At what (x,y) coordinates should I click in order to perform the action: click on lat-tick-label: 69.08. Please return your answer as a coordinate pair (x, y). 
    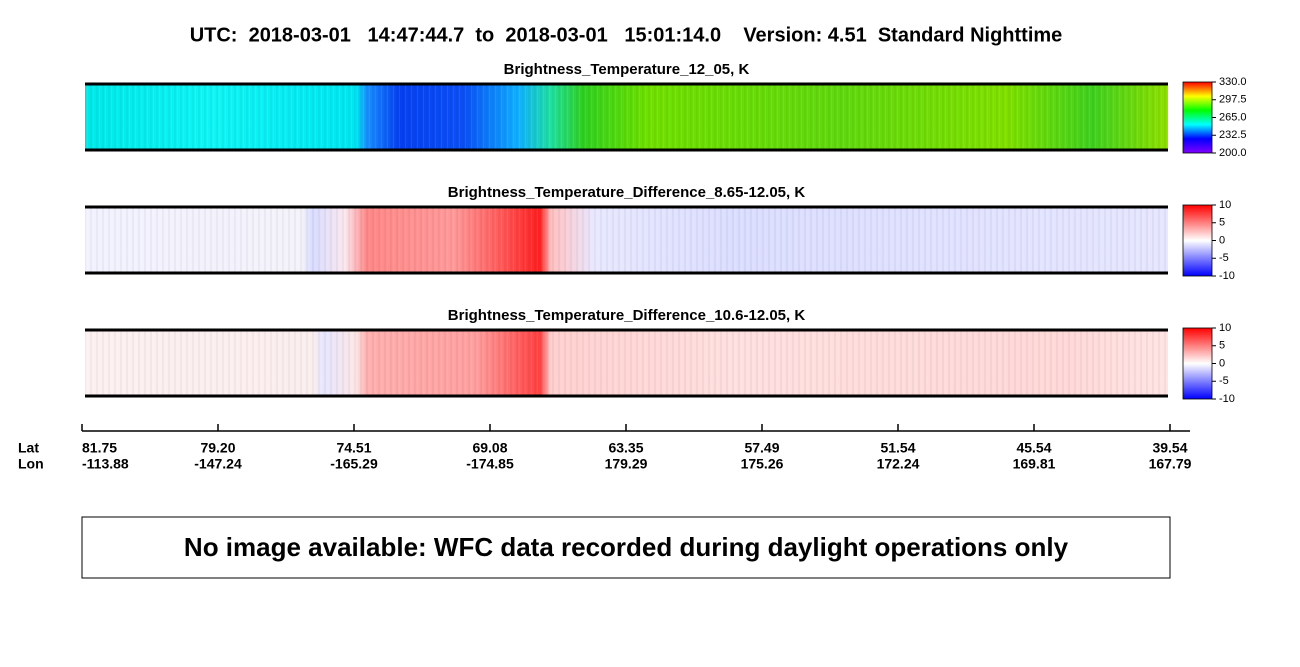
    Looking at the image, I should click on (489, 448).